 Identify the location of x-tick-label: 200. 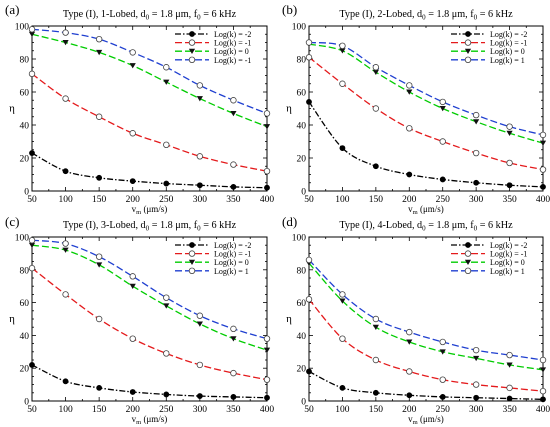
(409, 200).